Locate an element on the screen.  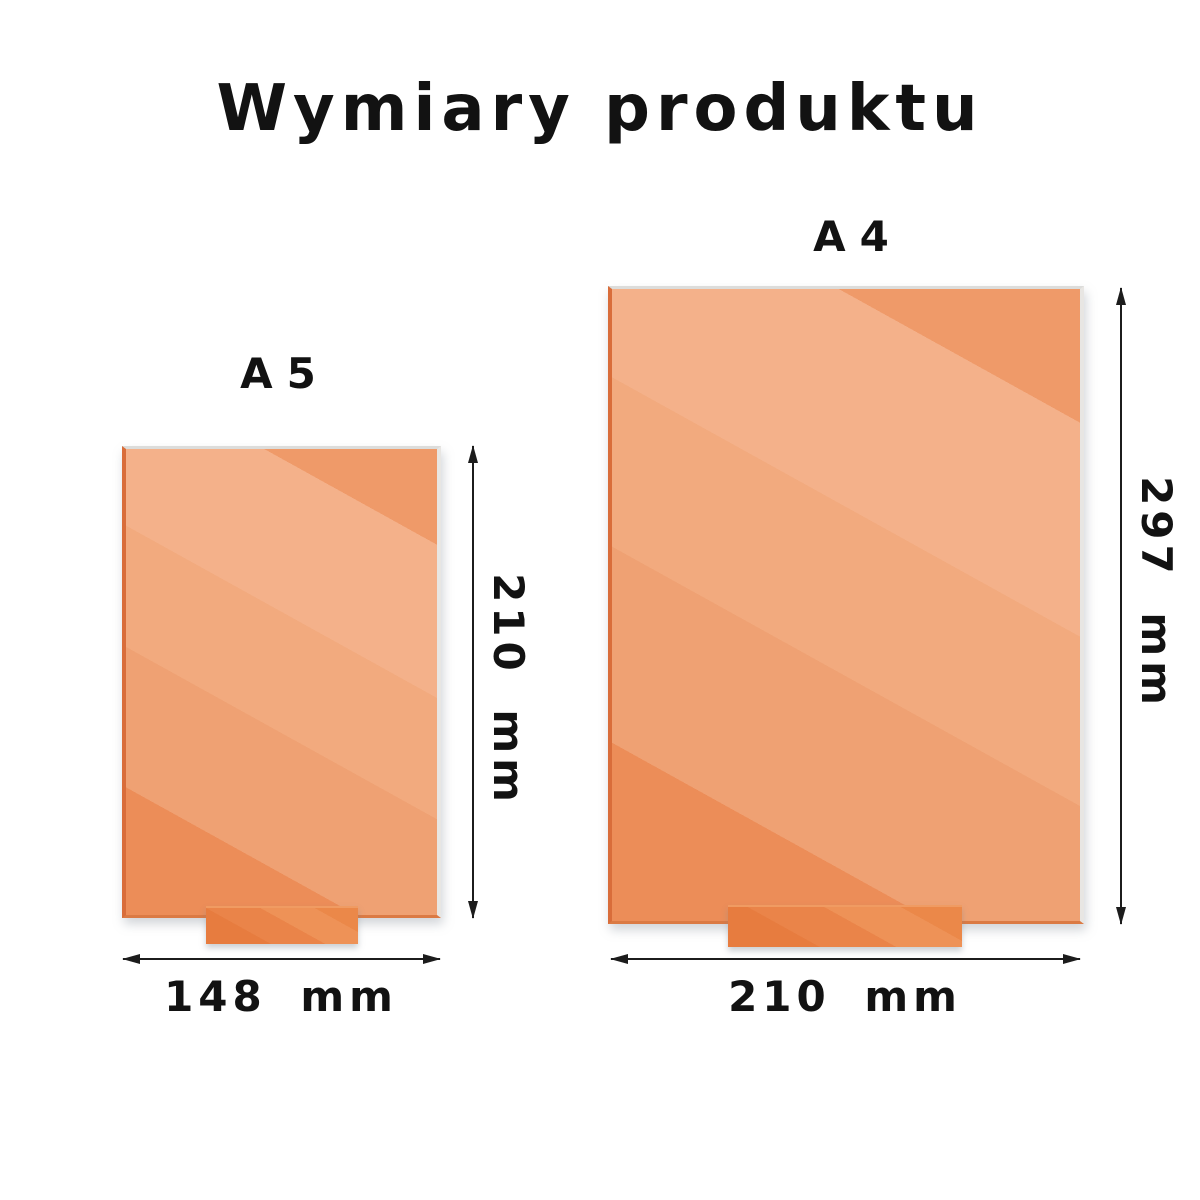
a5-height-label: 210 mm is located at coordinates (508, 690).